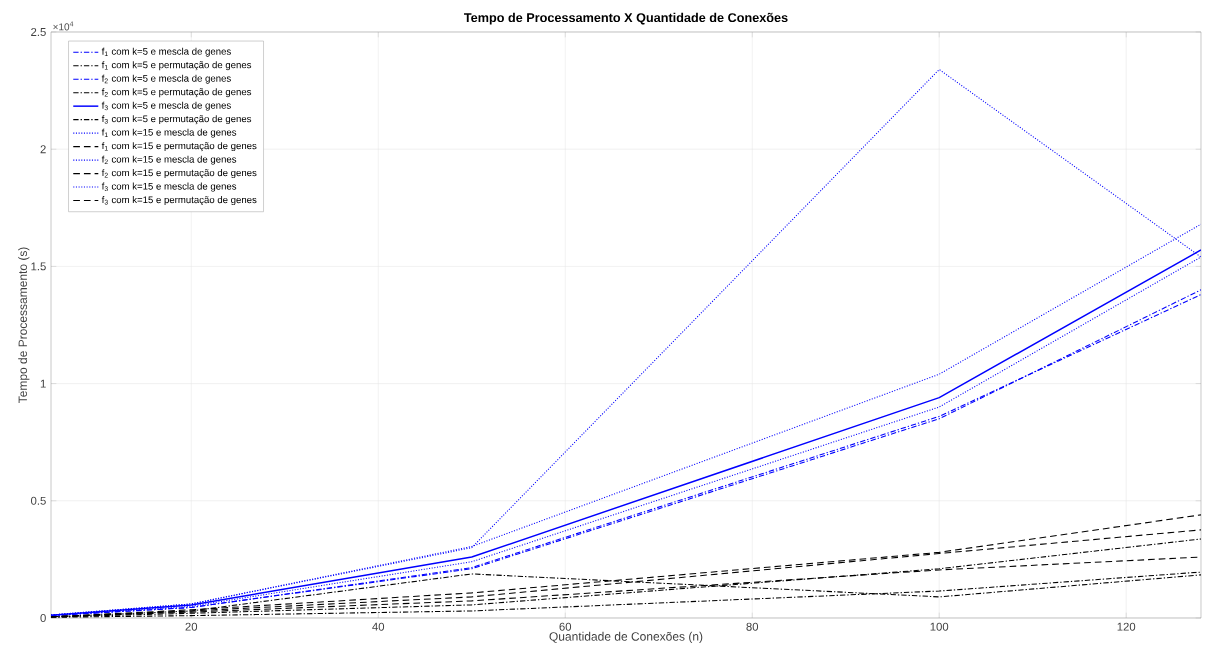  I want to click on legend-label: f$_{2}$ com k=5 e permutação de genes, so click(176, 93).